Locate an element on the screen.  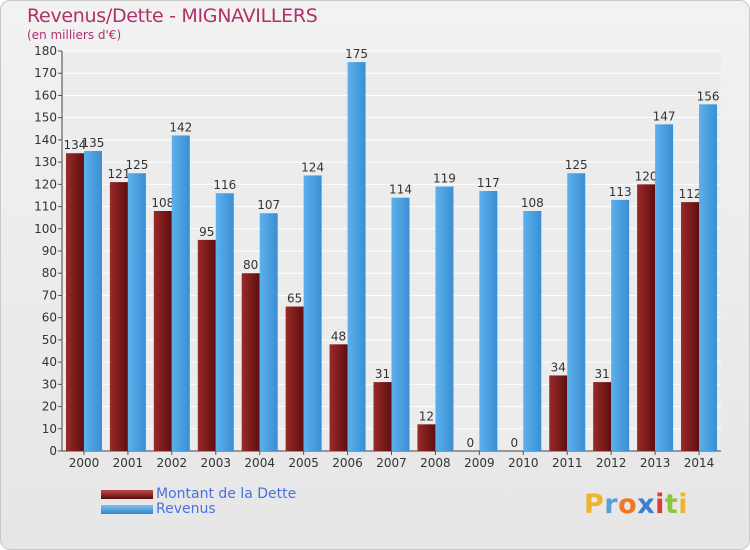
chart-title: Revenus/Dette - MIGNAVILLERS is located at coordinates (172, 16).